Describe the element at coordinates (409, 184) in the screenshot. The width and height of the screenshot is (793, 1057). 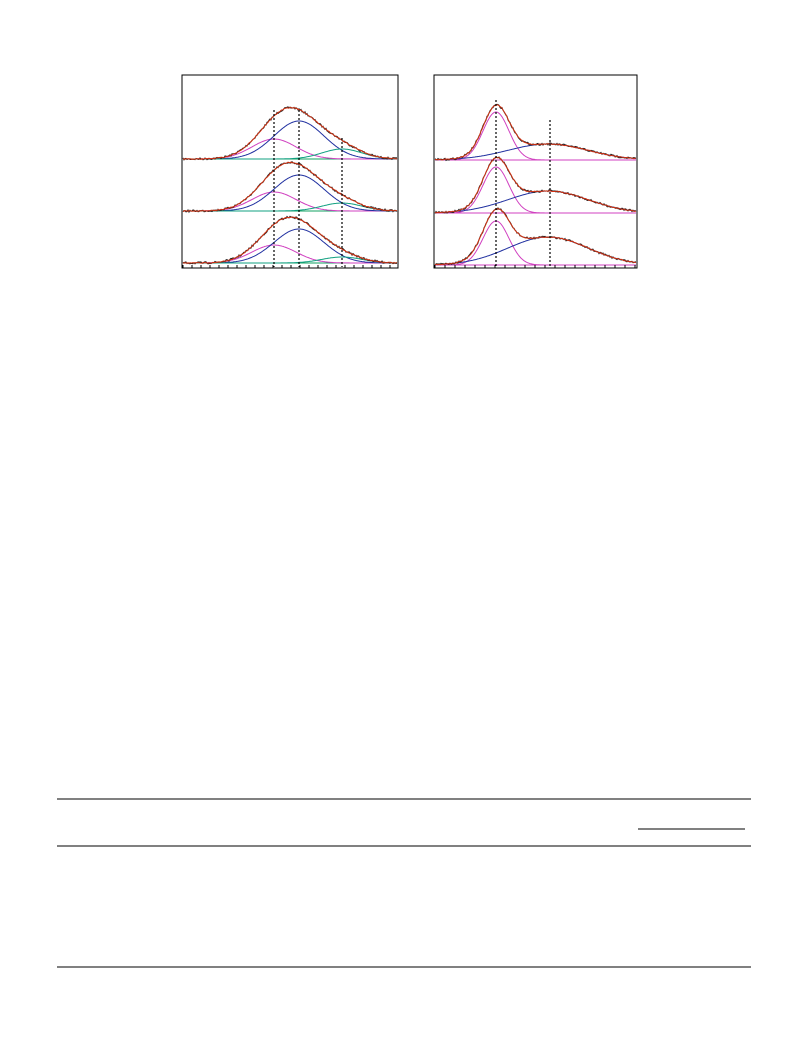
I see `figure-curves` at that location.